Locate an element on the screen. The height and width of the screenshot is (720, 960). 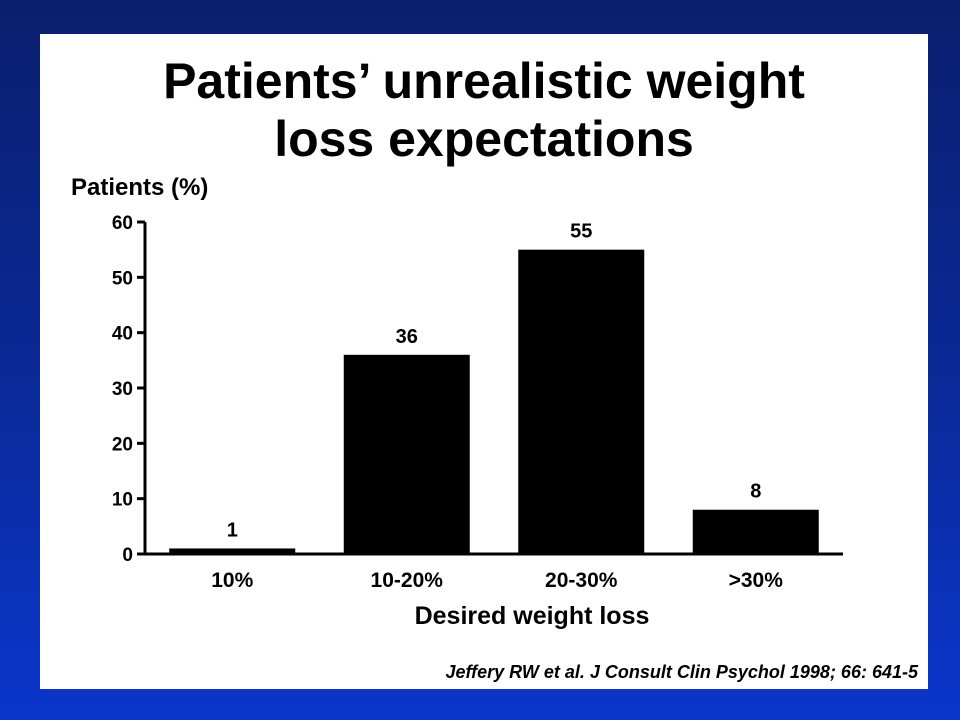
title-line-2: loss expectations is located at coordinates (484, 139).